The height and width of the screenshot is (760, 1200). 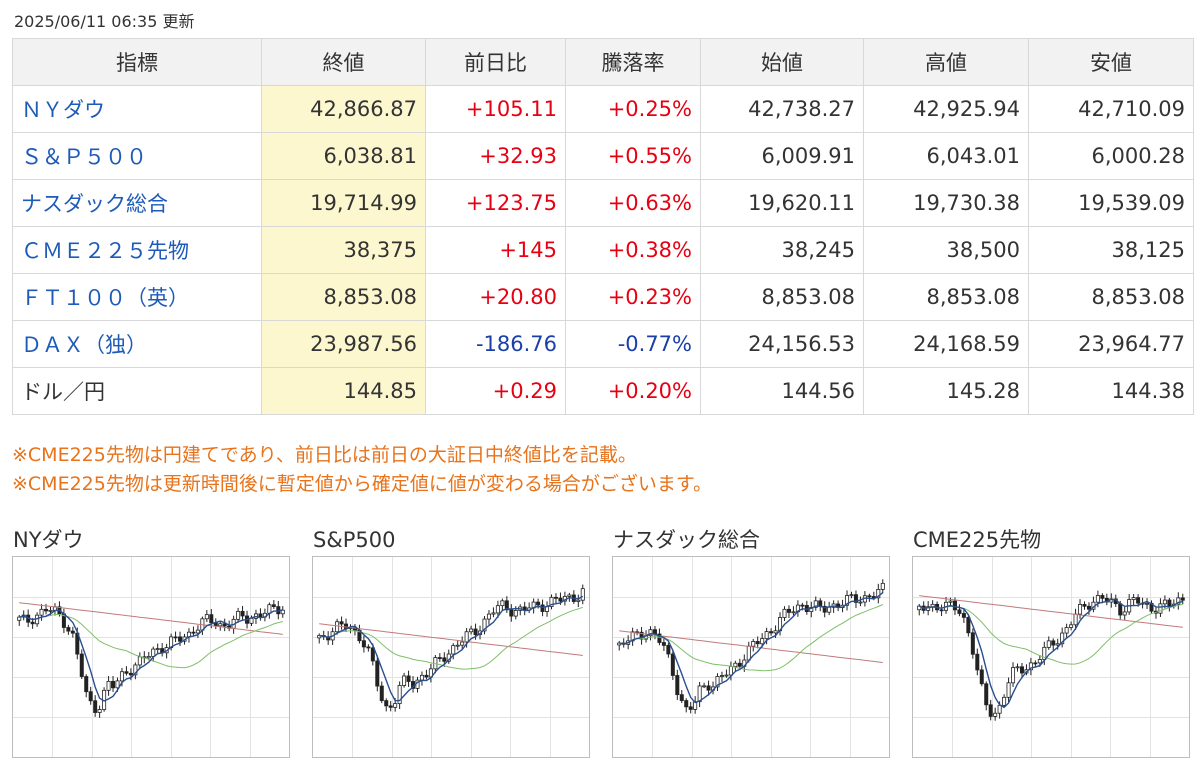 I want to click on index-link-cme225: ＣＭＥ２２５先物, so click(x=137, y=250).